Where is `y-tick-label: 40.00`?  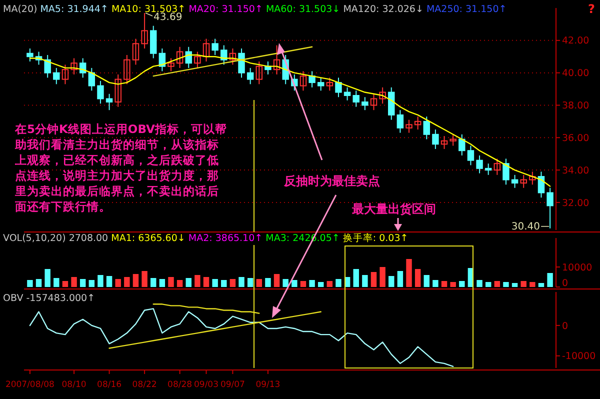 y-tick-label: 40.00 is located at coordinates (576, 74).